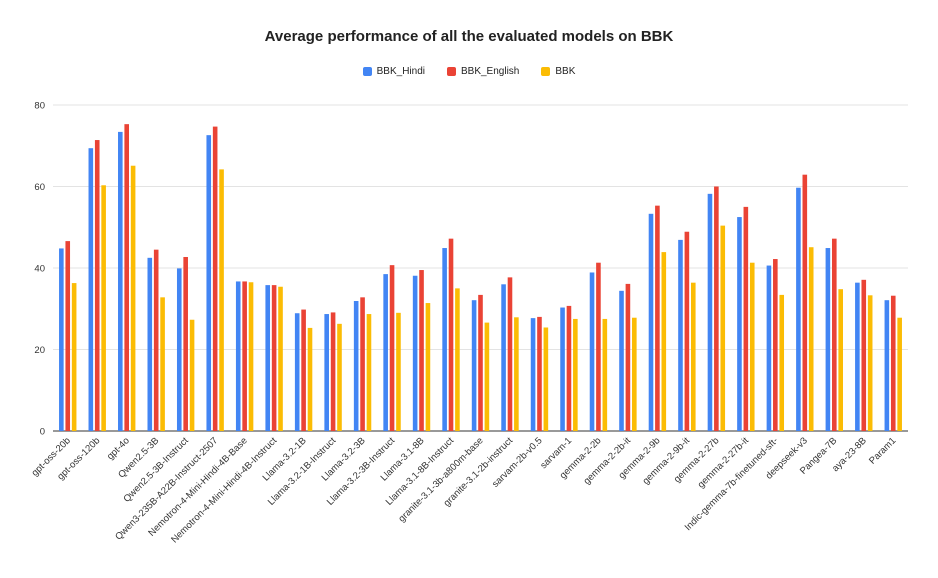 Image resolution: width=938 pixels, height=578 pixels. Describe the element at coordinates (516, 374) in the screenshot. I see `bar-bbk-granite-3-1-2b-instruct` at that location.